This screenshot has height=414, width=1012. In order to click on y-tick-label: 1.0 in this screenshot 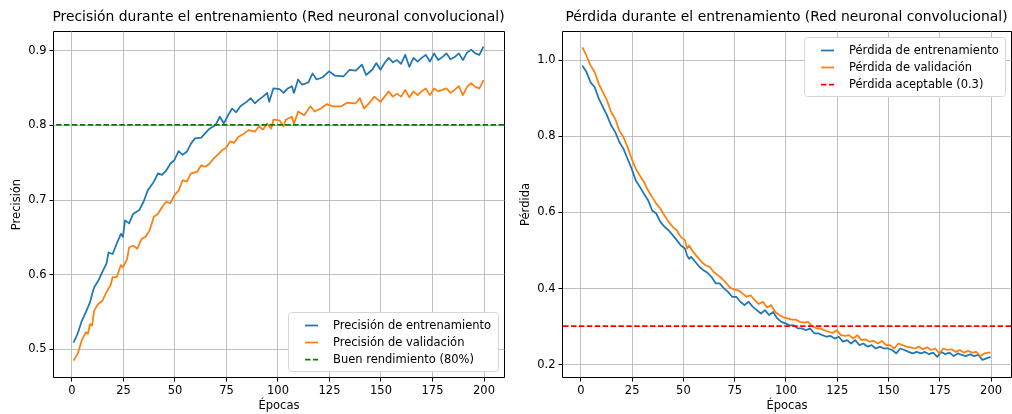, I will do `click(546, 59)`.